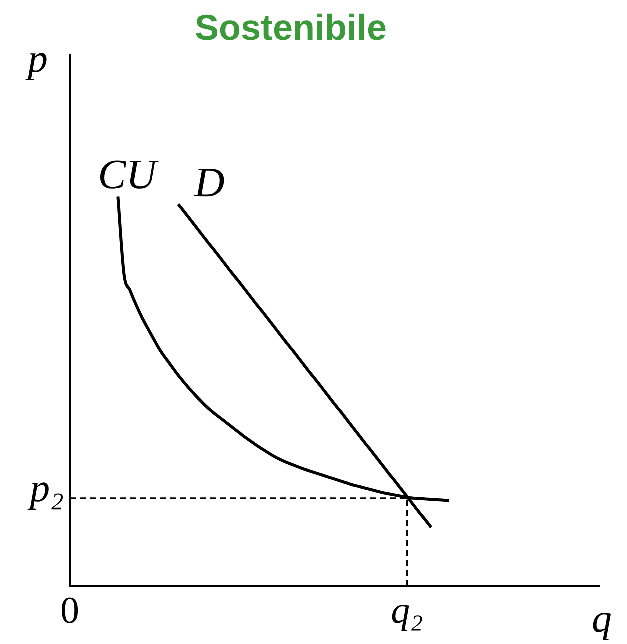 This screenshot has width=627, height=644. Describe the element at coordinates (407, 611) in the screenshot. I see `x-tick-label: q₂` at that location.